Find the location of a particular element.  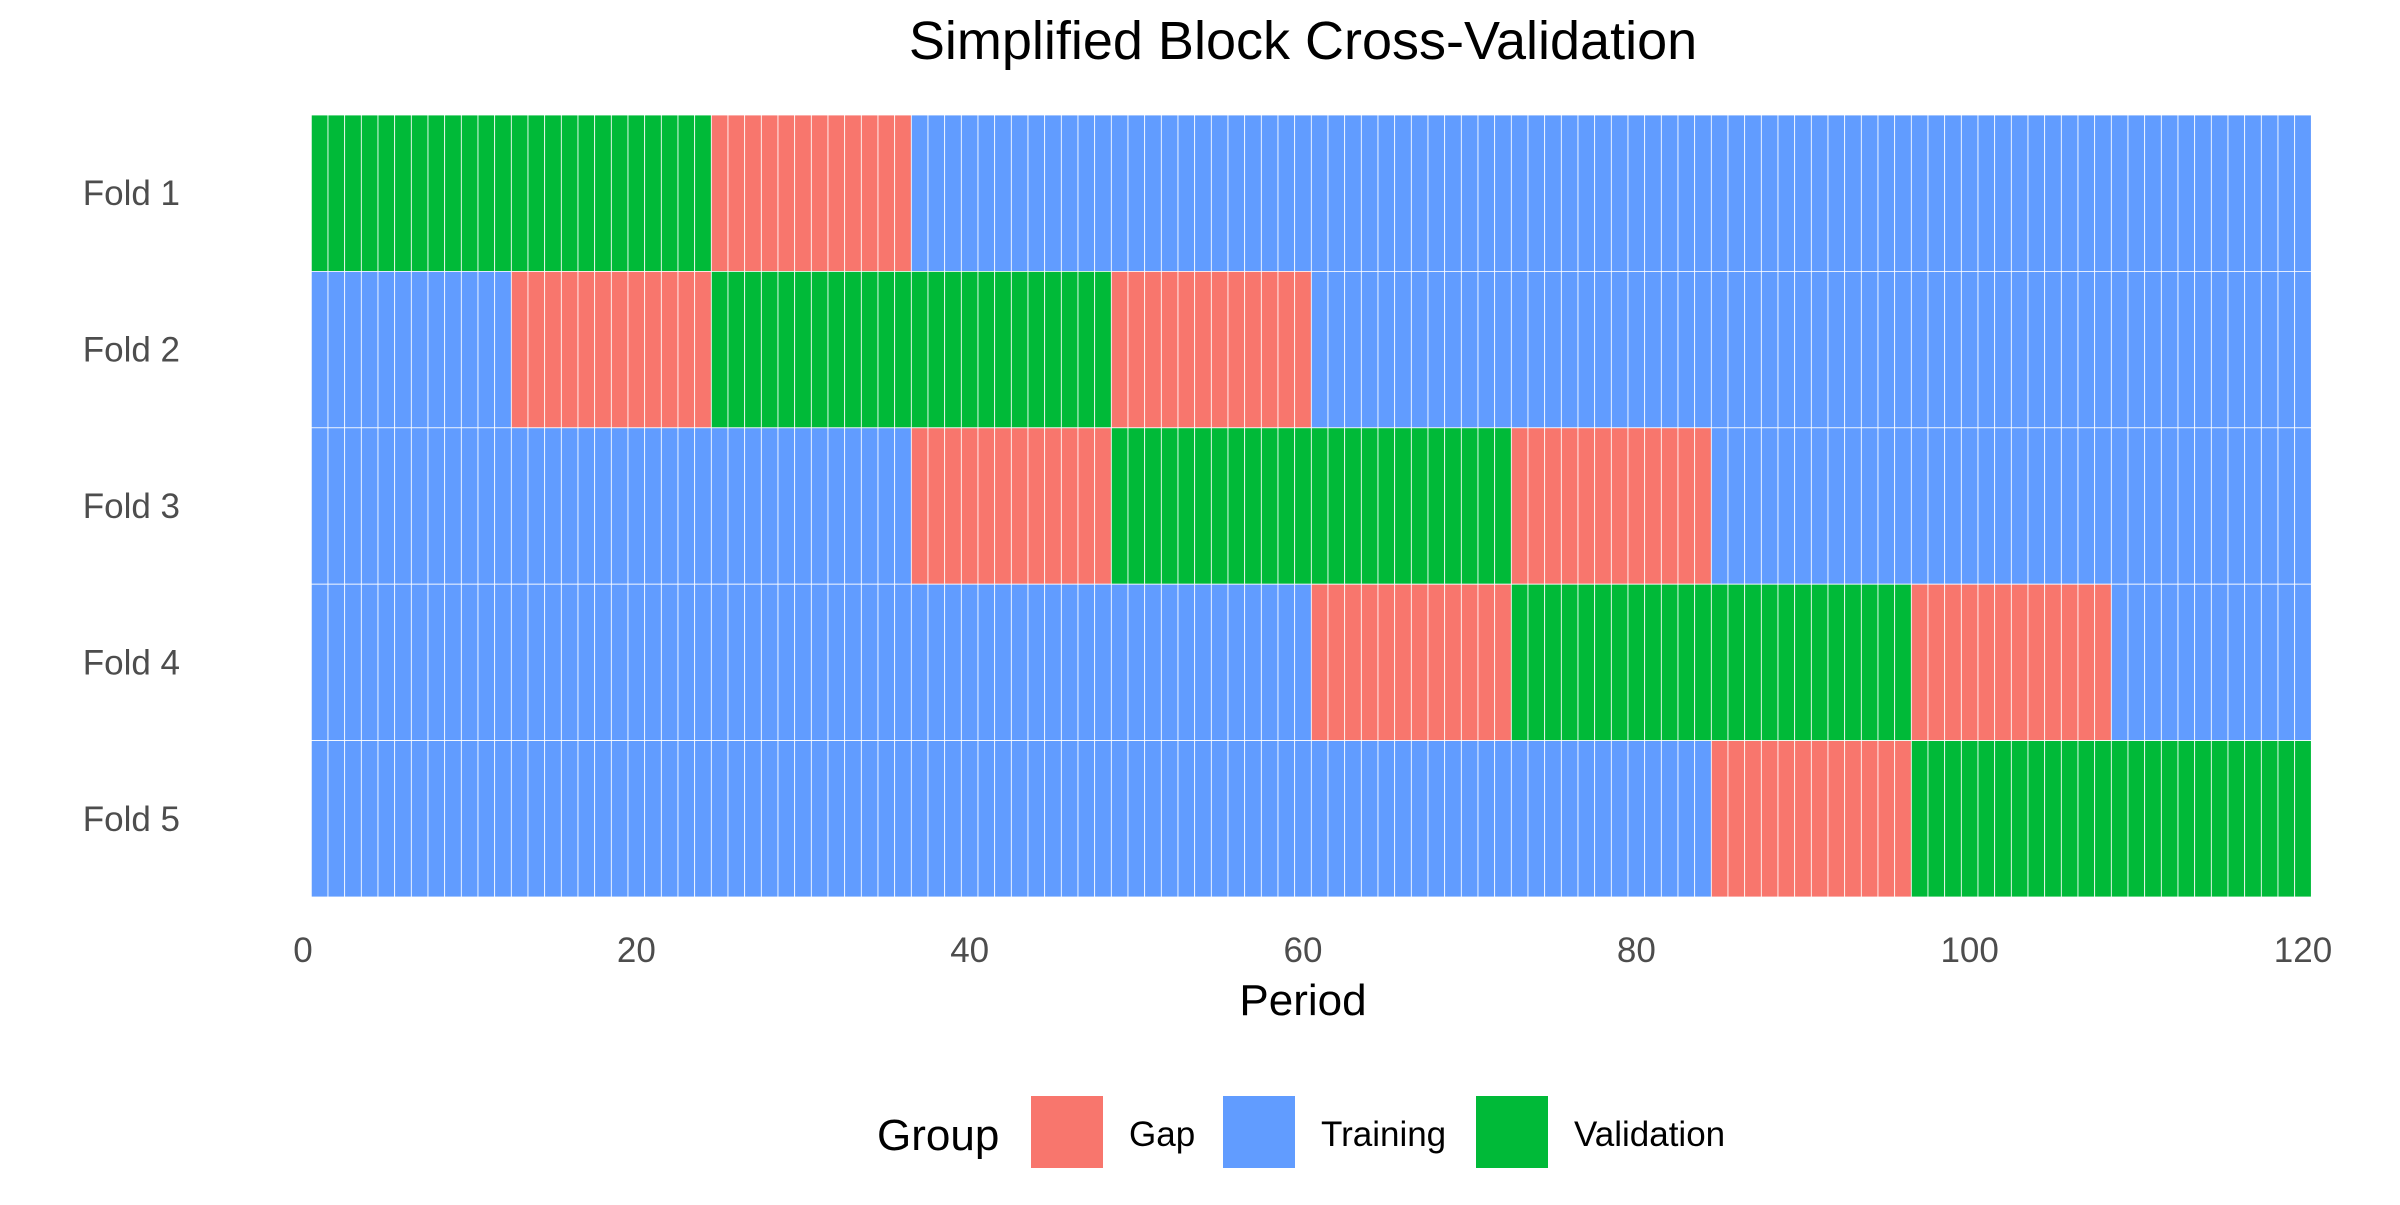

x-tick-label: 100 is located at coordinates (1969, 950).